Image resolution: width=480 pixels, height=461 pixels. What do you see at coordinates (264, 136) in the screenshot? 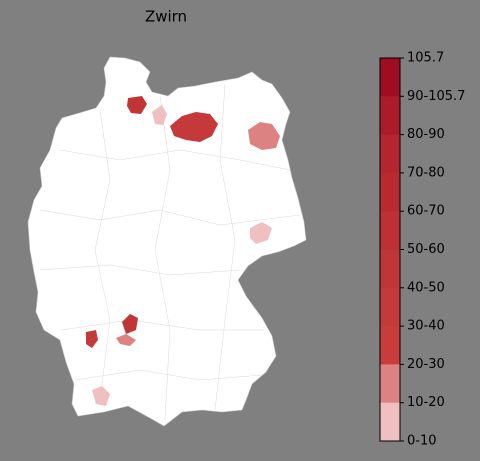
I see `region-brandenburg` at bounding box center [264, 136].